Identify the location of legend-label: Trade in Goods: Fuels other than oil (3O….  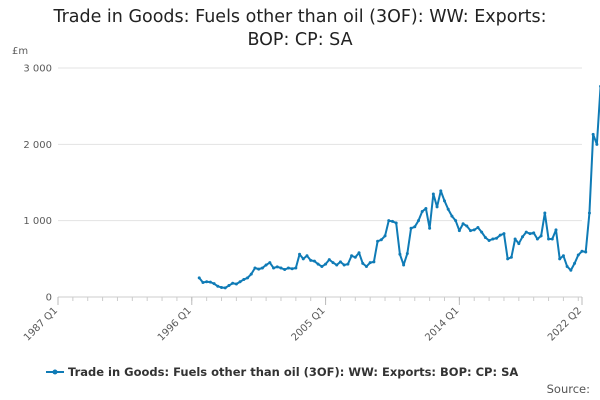
(293, 372).